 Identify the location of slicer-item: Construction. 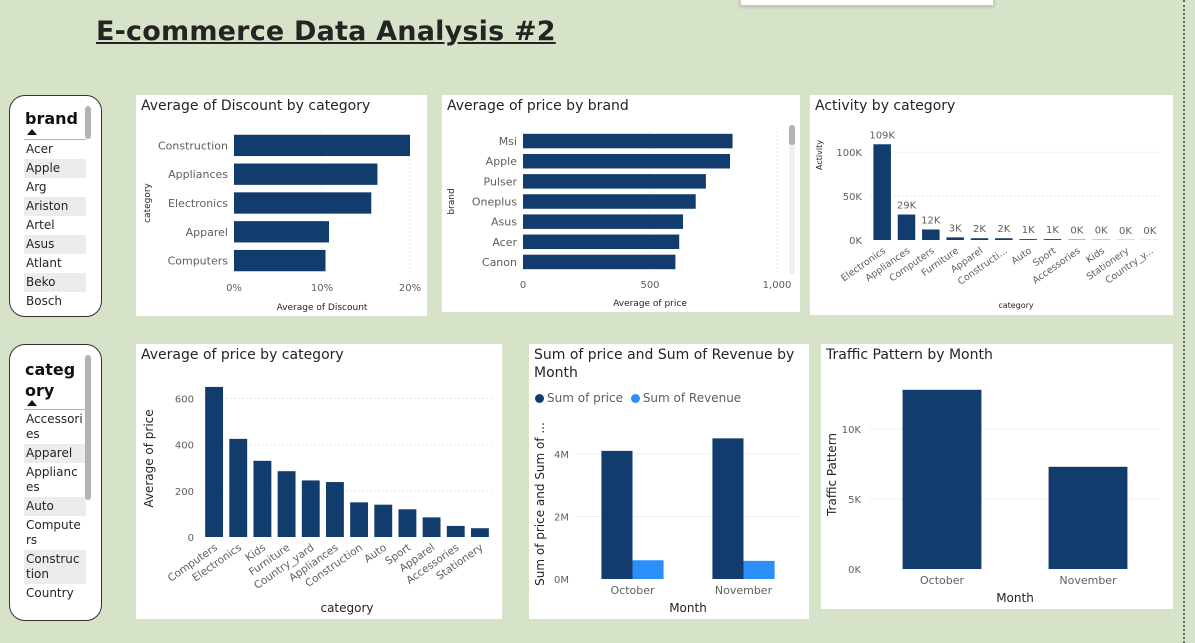
(55, 567).